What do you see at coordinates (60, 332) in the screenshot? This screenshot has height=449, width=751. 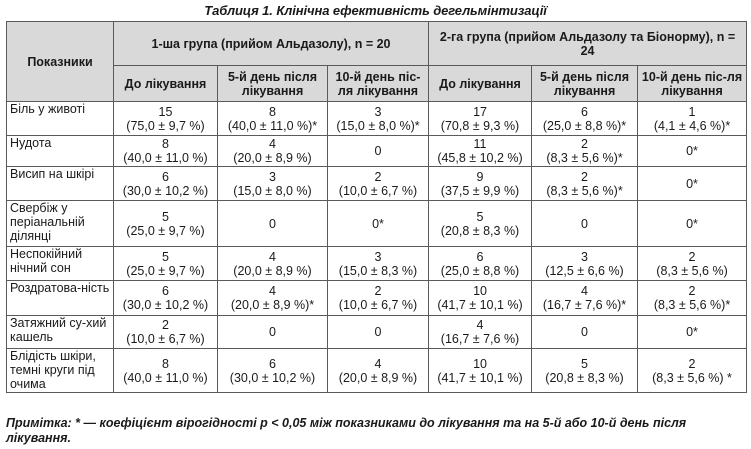 I see `row-indicator-label: Затяжний су-хий кашель` at bounding box center [60, 332].